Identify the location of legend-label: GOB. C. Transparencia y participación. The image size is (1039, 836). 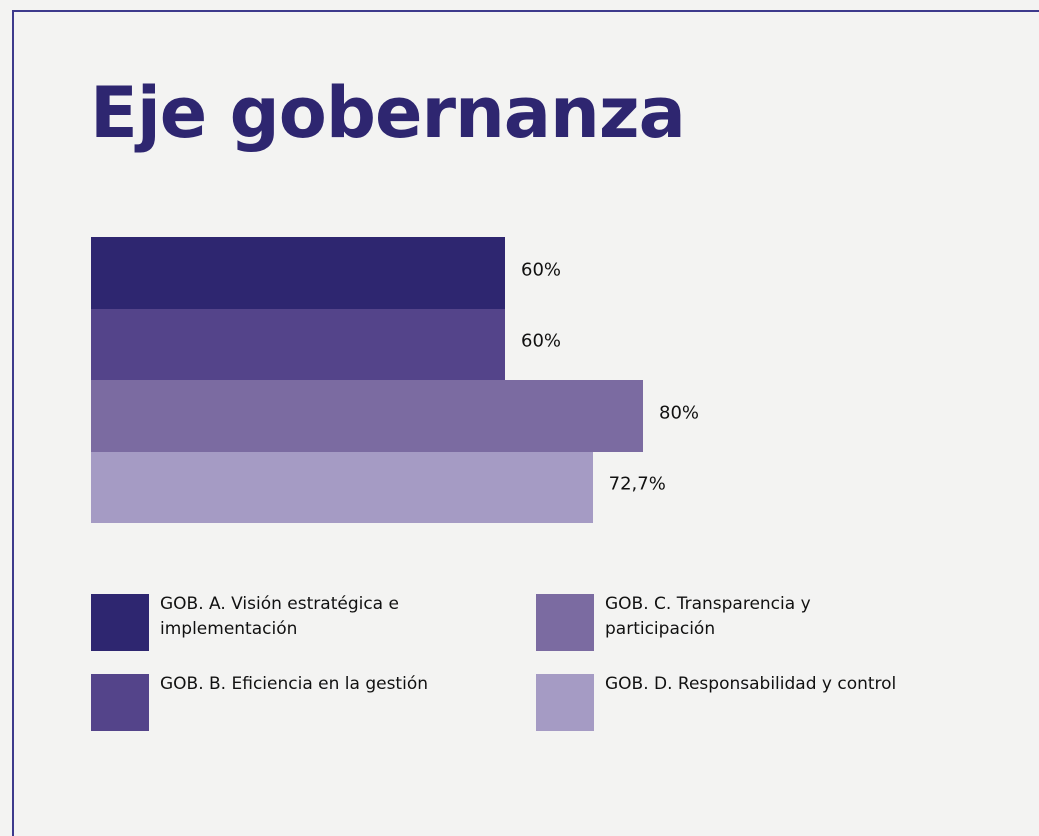
(708, 616).